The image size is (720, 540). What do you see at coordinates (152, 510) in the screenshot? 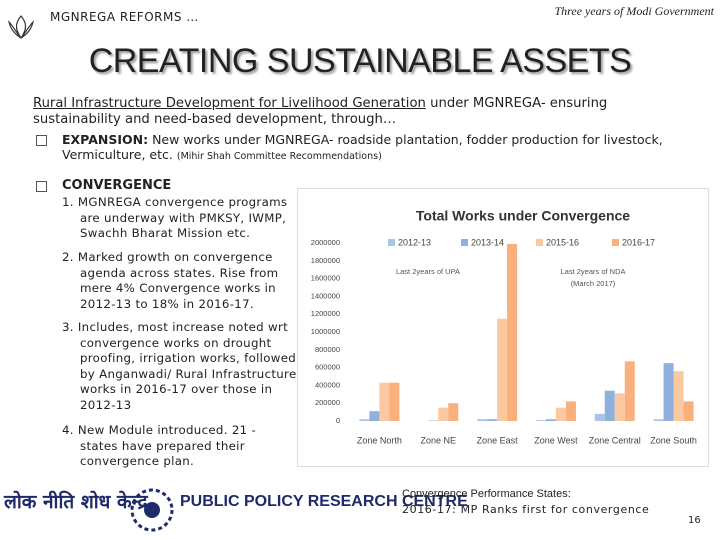
I see `footer-emblem` at bounding box center [152, 510].